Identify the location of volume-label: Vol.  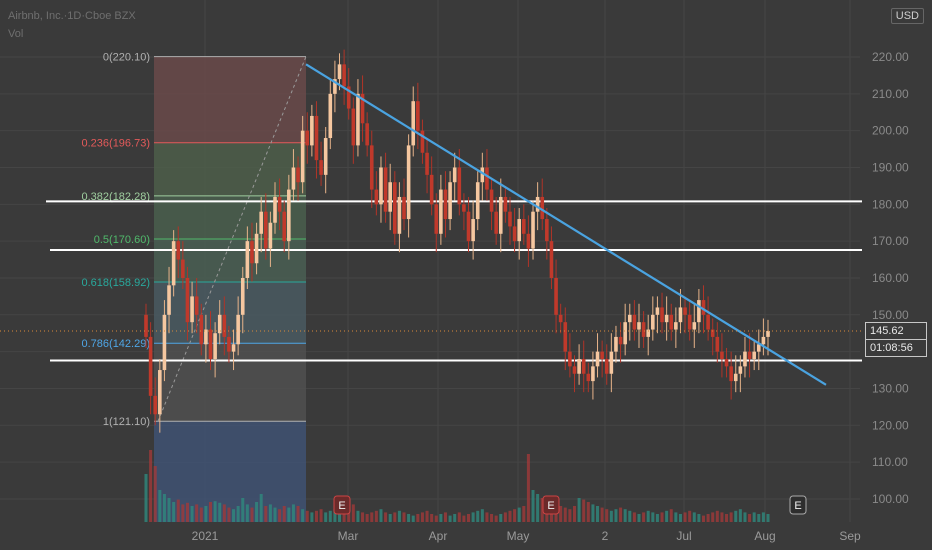
(16, 34).